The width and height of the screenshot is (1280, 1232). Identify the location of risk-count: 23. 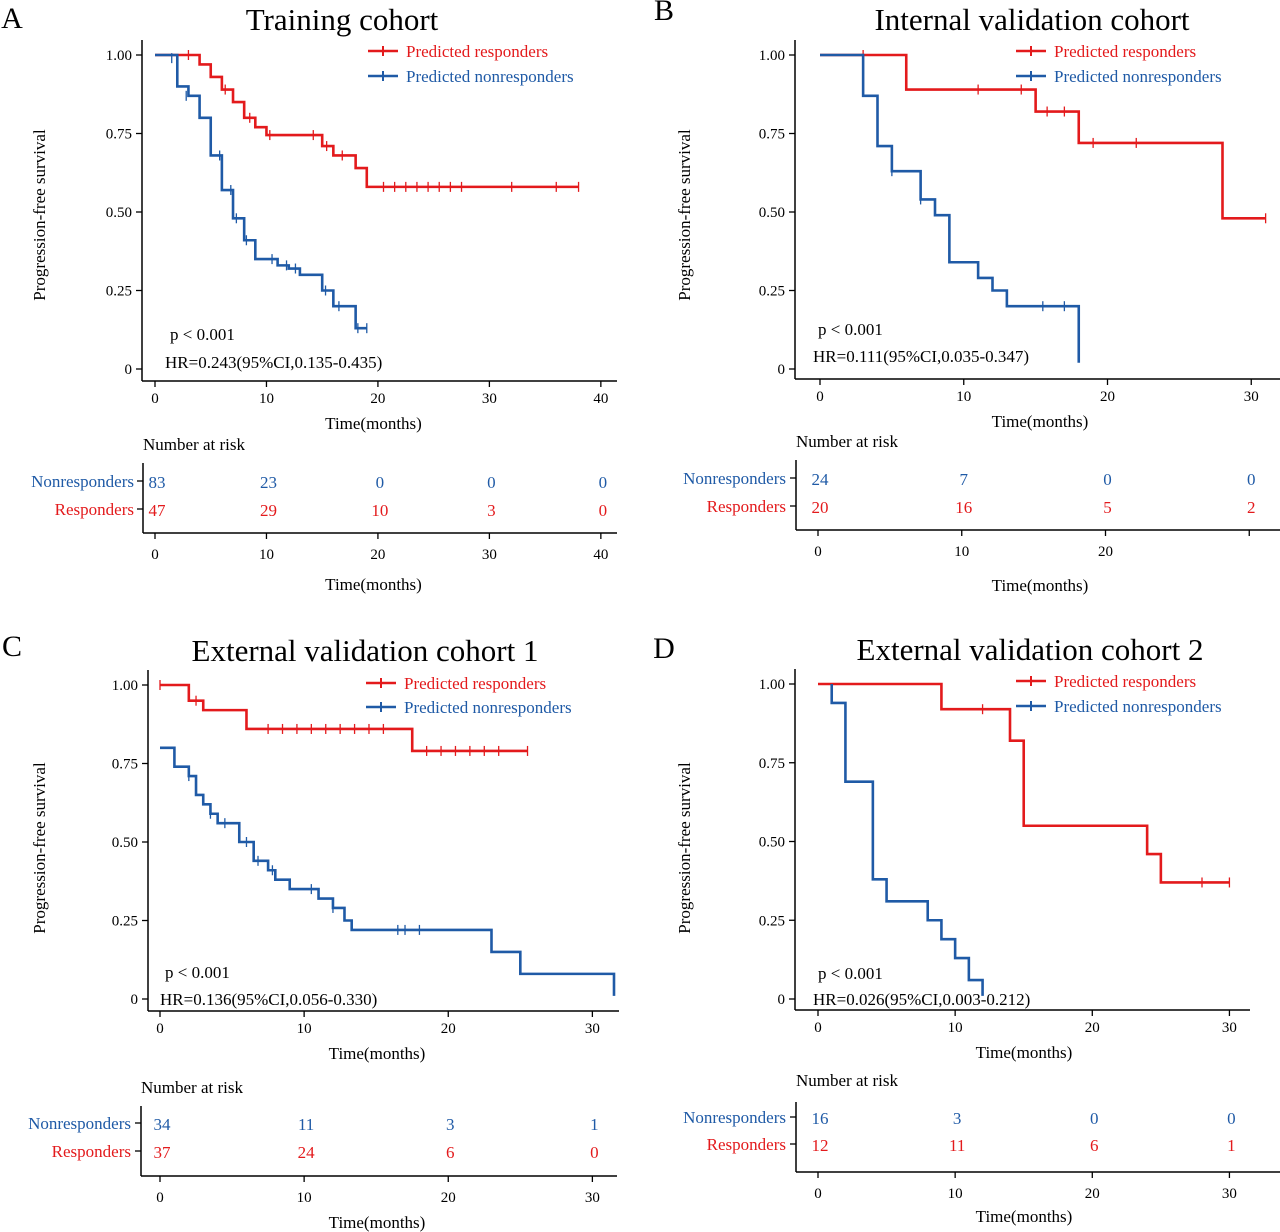
(268, 482).